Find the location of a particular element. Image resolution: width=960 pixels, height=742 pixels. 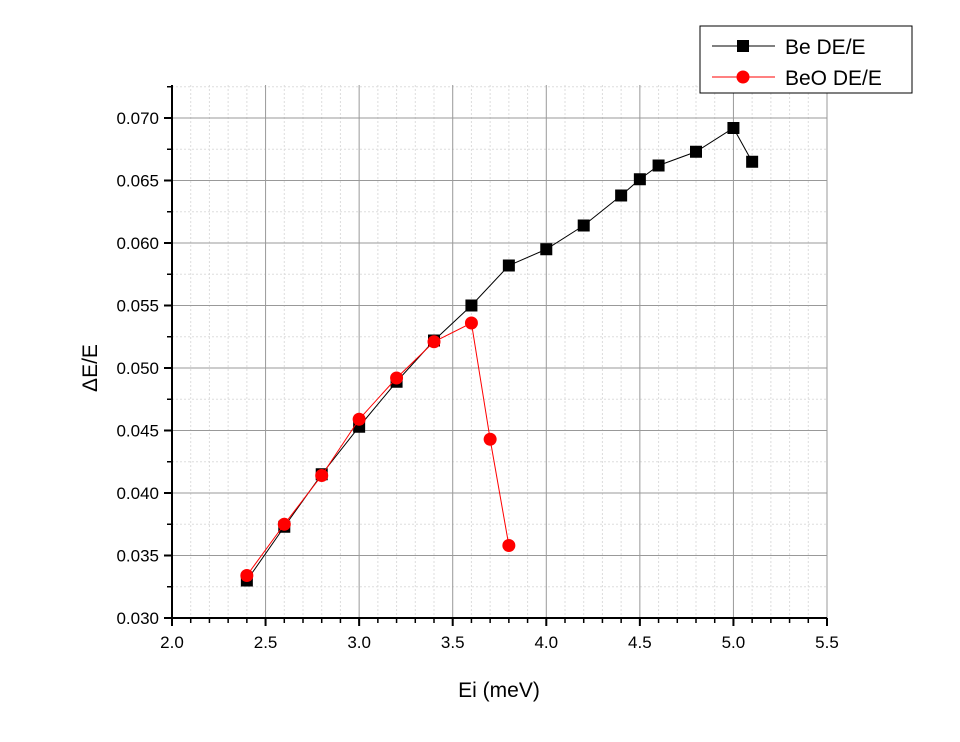

legend-box is located at coordinates (806, 59).